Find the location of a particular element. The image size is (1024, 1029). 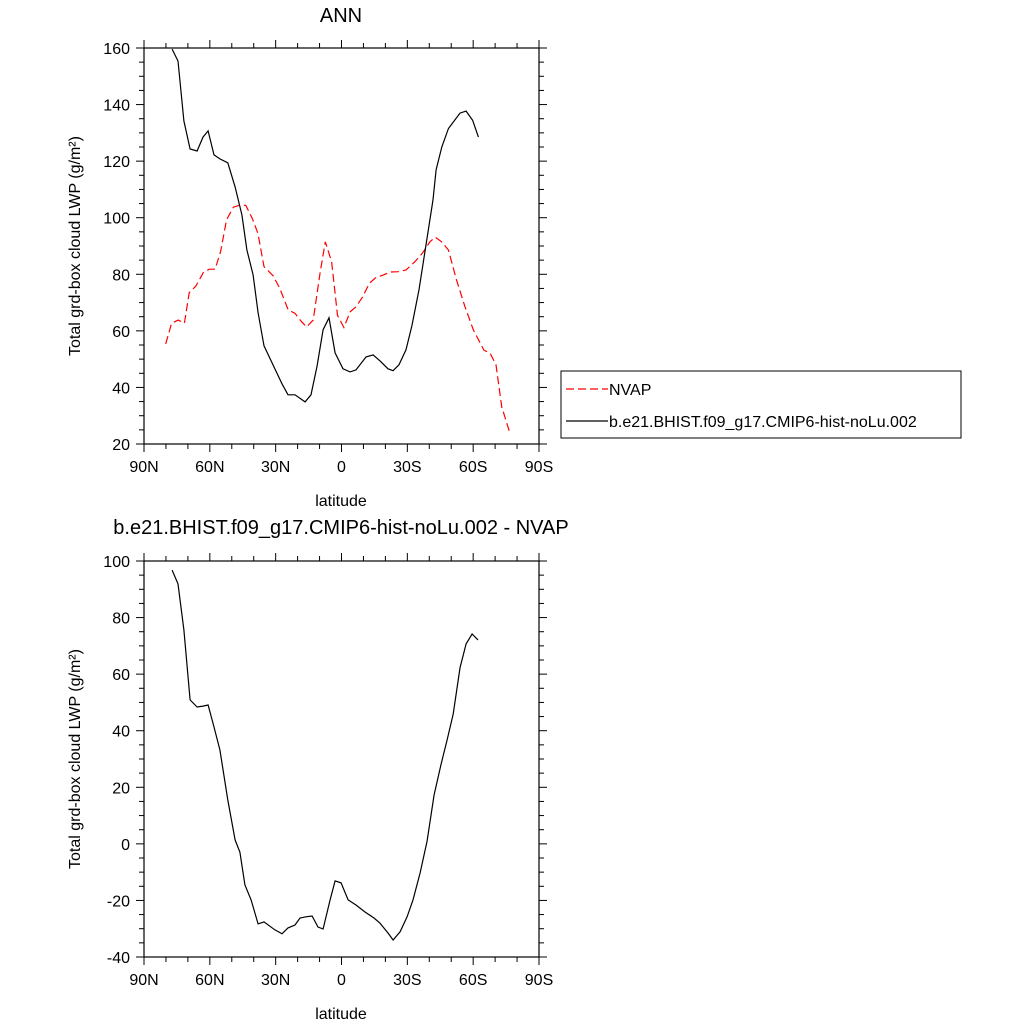

top-y-axis-label: Total grd-box cloud LWP (g/m²) is located at coordinates (75, 246).